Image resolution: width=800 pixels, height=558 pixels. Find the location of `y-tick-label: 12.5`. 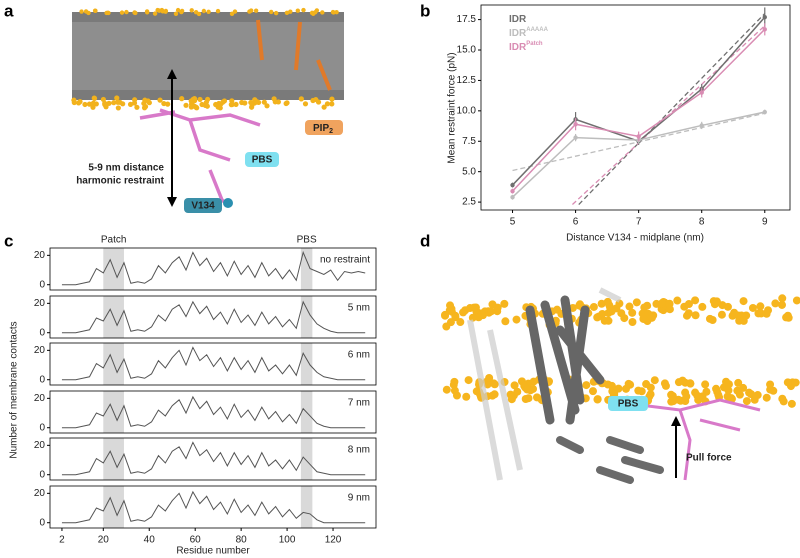

y-tick-label: 12.5 is located at coordinates (467, 80).